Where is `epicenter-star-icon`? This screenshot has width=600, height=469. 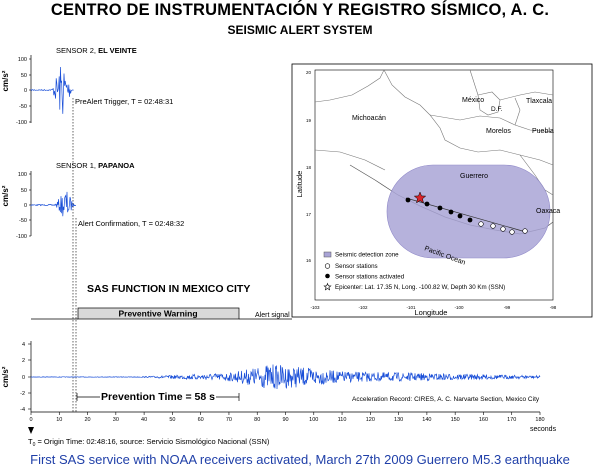
epicenter-star-icon is located at coordinates (420, 197).